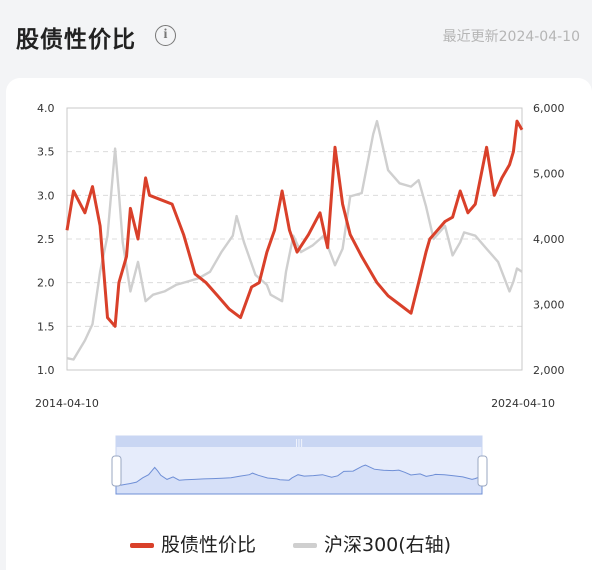 Image resolution: width=592 pixels, height=570 pixels. I want to click on legend-swatch-ratio, so click(142, 545).